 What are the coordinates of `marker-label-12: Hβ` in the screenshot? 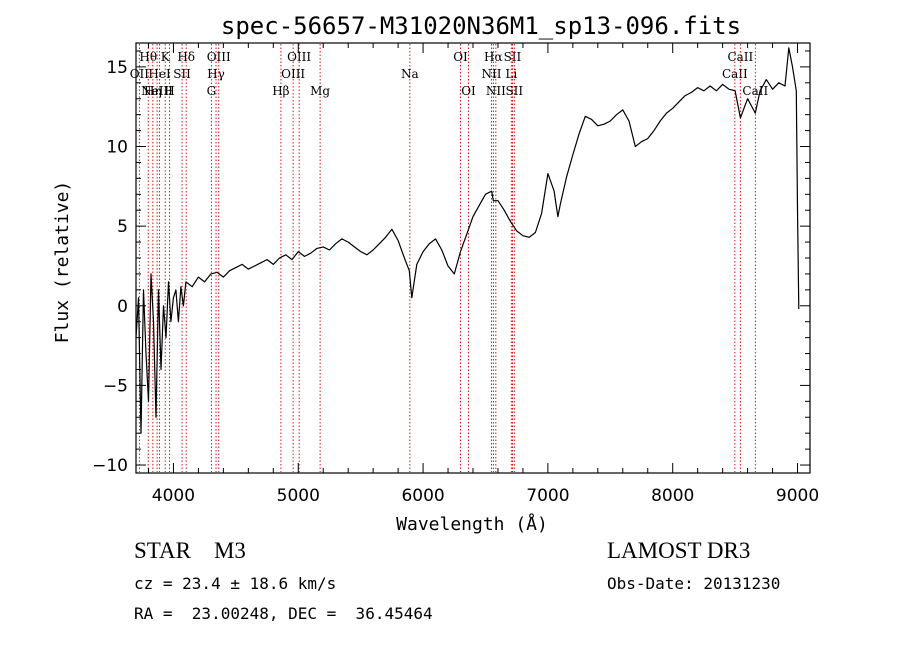 It's located at (280, 91).